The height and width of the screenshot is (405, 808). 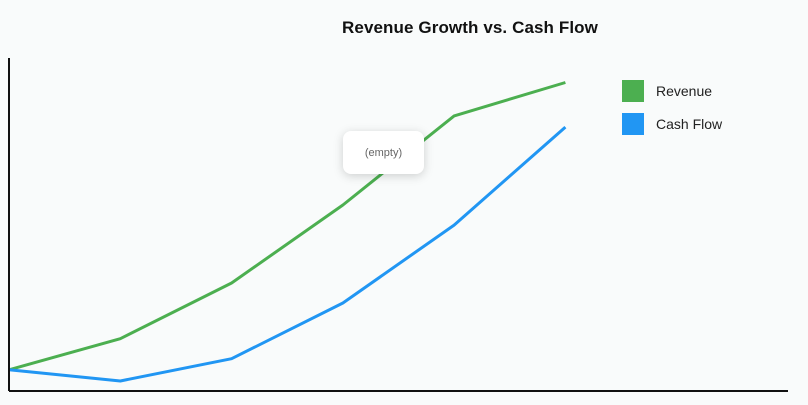 I want to click on legend: Revenue Cash Flow, so click(x=672, y=113).